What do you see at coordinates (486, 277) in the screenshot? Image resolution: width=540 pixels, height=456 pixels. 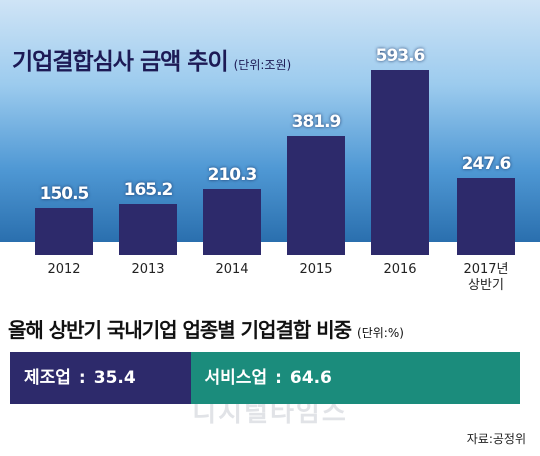 I see `x-tick-label: 2017년 상반기` at bounding box center [486, 277].